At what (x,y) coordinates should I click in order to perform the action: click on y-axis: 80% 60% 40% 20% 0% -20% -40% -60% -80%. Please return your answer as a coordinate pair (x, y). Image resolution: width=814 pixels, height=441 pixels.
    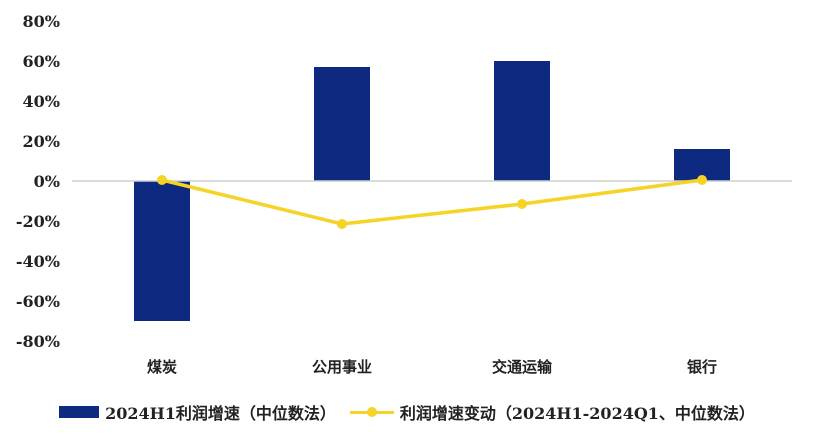
    Looking at the image, I should click on (38, 181).